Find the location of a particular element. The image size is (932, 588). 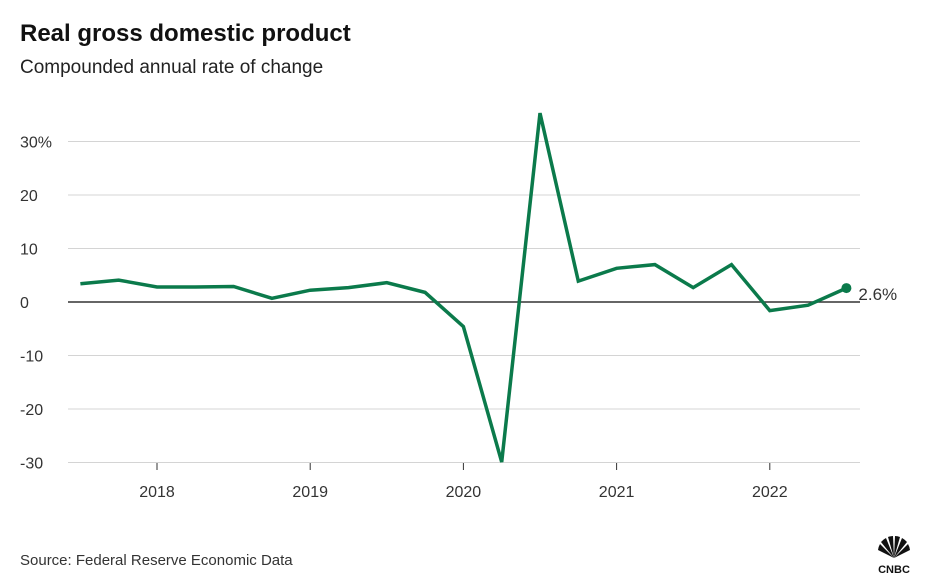

y-tick-label: -10 is located at coordinates (31, 357).